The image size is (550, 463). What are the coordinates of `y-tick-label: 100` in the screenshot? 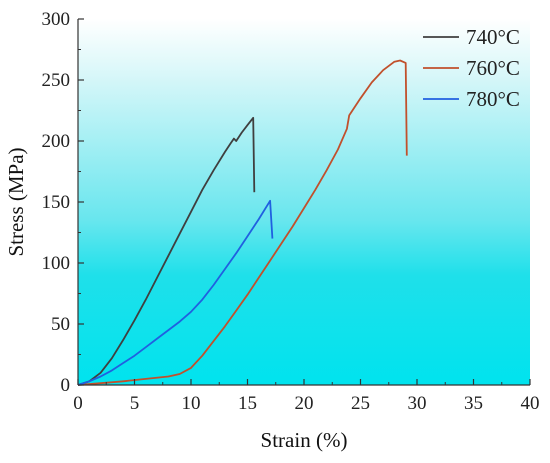 It's located at (56, 263).